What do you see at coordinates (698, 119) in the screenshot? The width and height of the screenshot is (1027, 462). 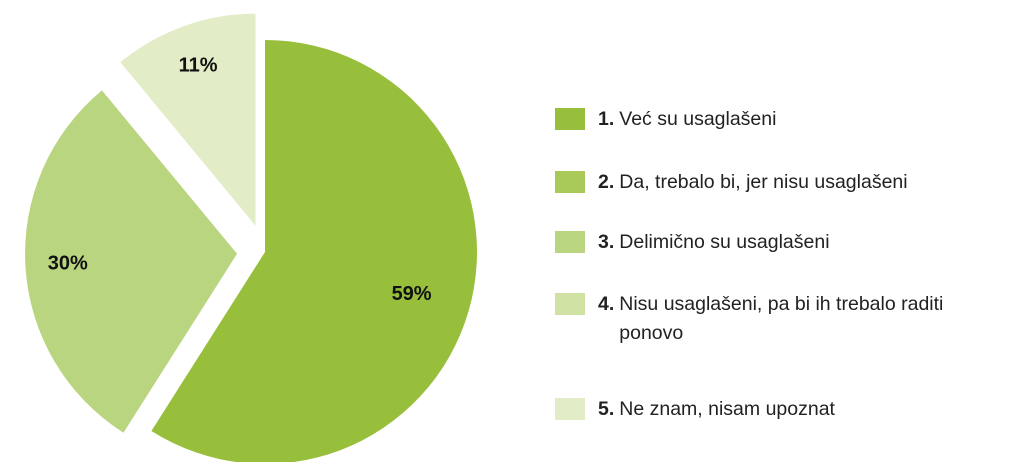 I see `legend-label: Već su usaglašeni` at bounding box center [698, 119].